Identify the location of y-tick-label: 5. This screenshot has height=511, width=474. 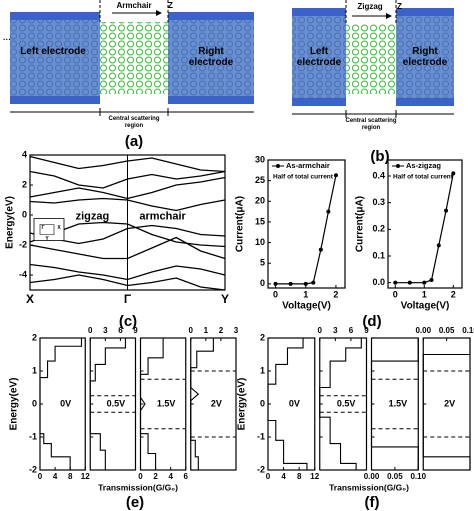
(262, 263).